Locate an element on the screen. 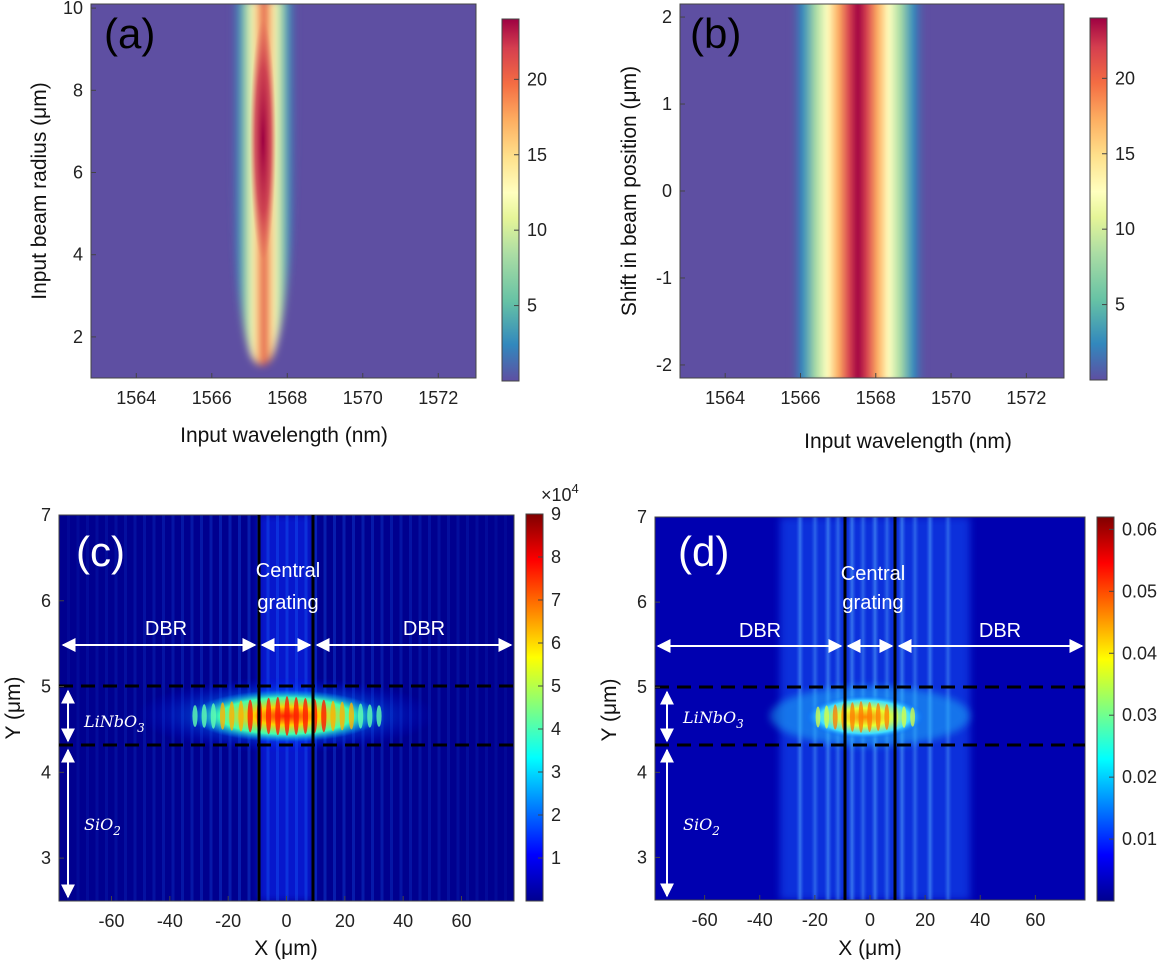 Image resolution: width=1163 pixels, height=961 pixels. ytick-label: 3 is located at coordinates (642, 857).